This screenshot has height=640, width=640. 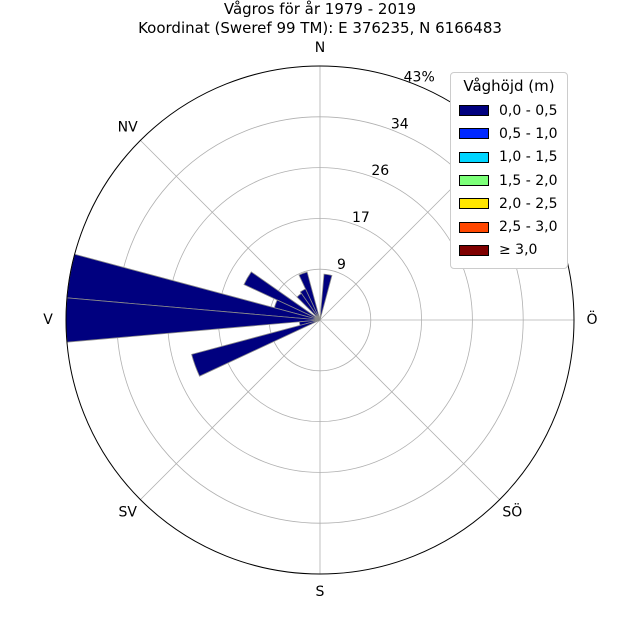 I want to click on radial-tick-label: 34, so click(x=400, y=124).